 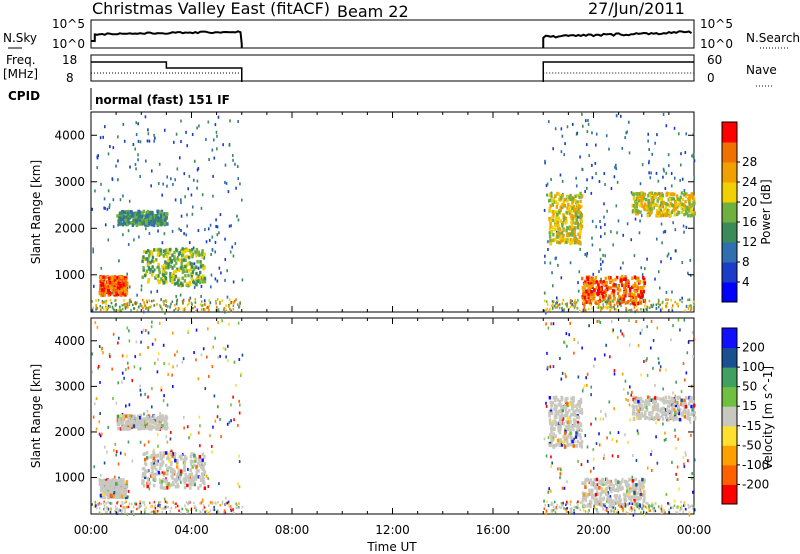 What do you see at coordinates (68, 44) in the screenshot?
I see `nsky-tick-bottom: 10^0` at bounding box center [68, 44].